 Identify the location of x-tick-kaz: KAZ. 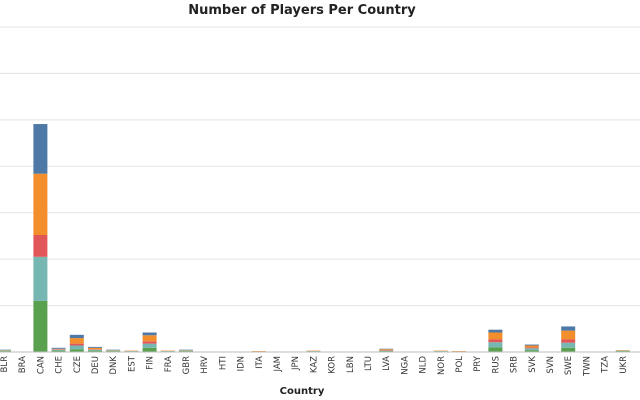
(314, 364).